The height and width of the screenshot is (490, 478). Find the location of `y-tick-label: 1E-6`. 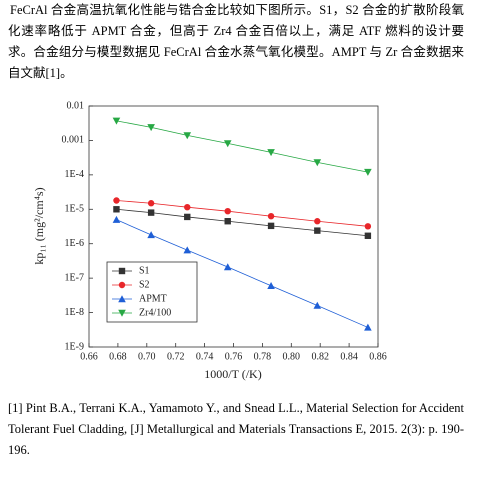

y-tick-label: 1E-6 is located at coordinates (74, 243).